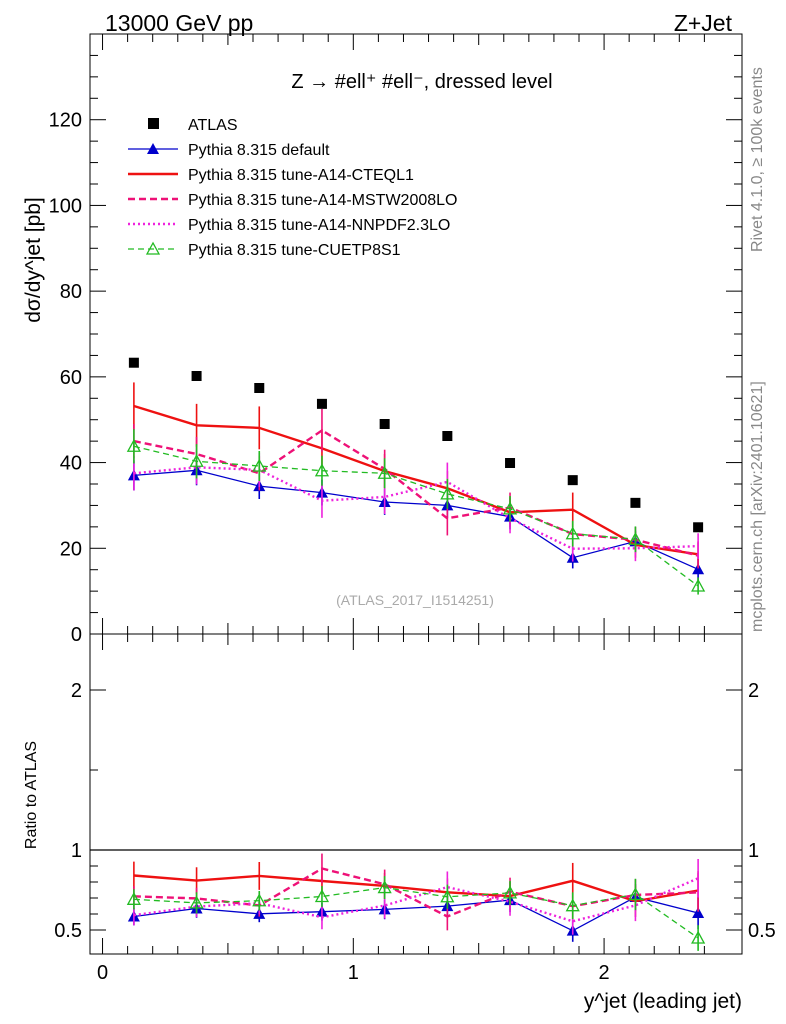 The width and height of the screenshot is (786, 1024). I want to click on legend-label: Pythia 8.315 tune-A14-CTEQL1, so click(301, 175).